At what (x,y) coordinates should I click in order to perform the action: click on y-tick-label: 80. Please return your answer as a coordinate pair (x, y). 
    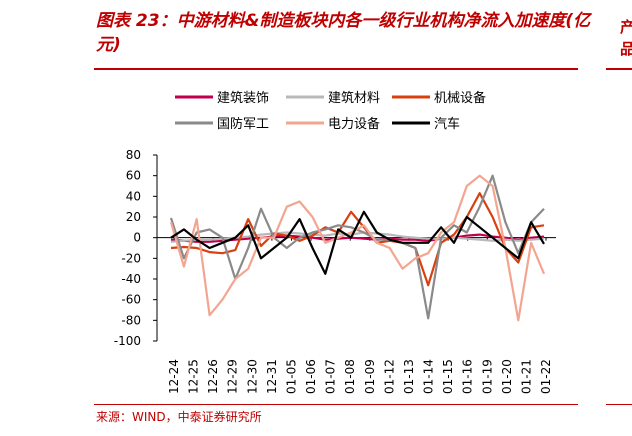
    Looking at the image, I should click on (133, 155).